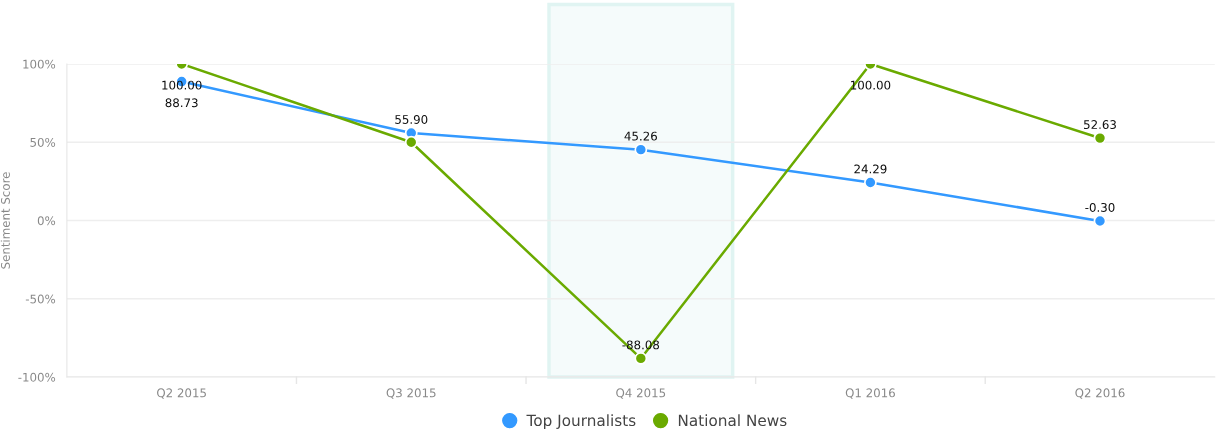 The width and height of the screenshot is (1216, 441). What do you see at coordinates (870, 393) in the screenshot?
I see `x-tick-label: Q1 2016` at bounding box center [870, 393].